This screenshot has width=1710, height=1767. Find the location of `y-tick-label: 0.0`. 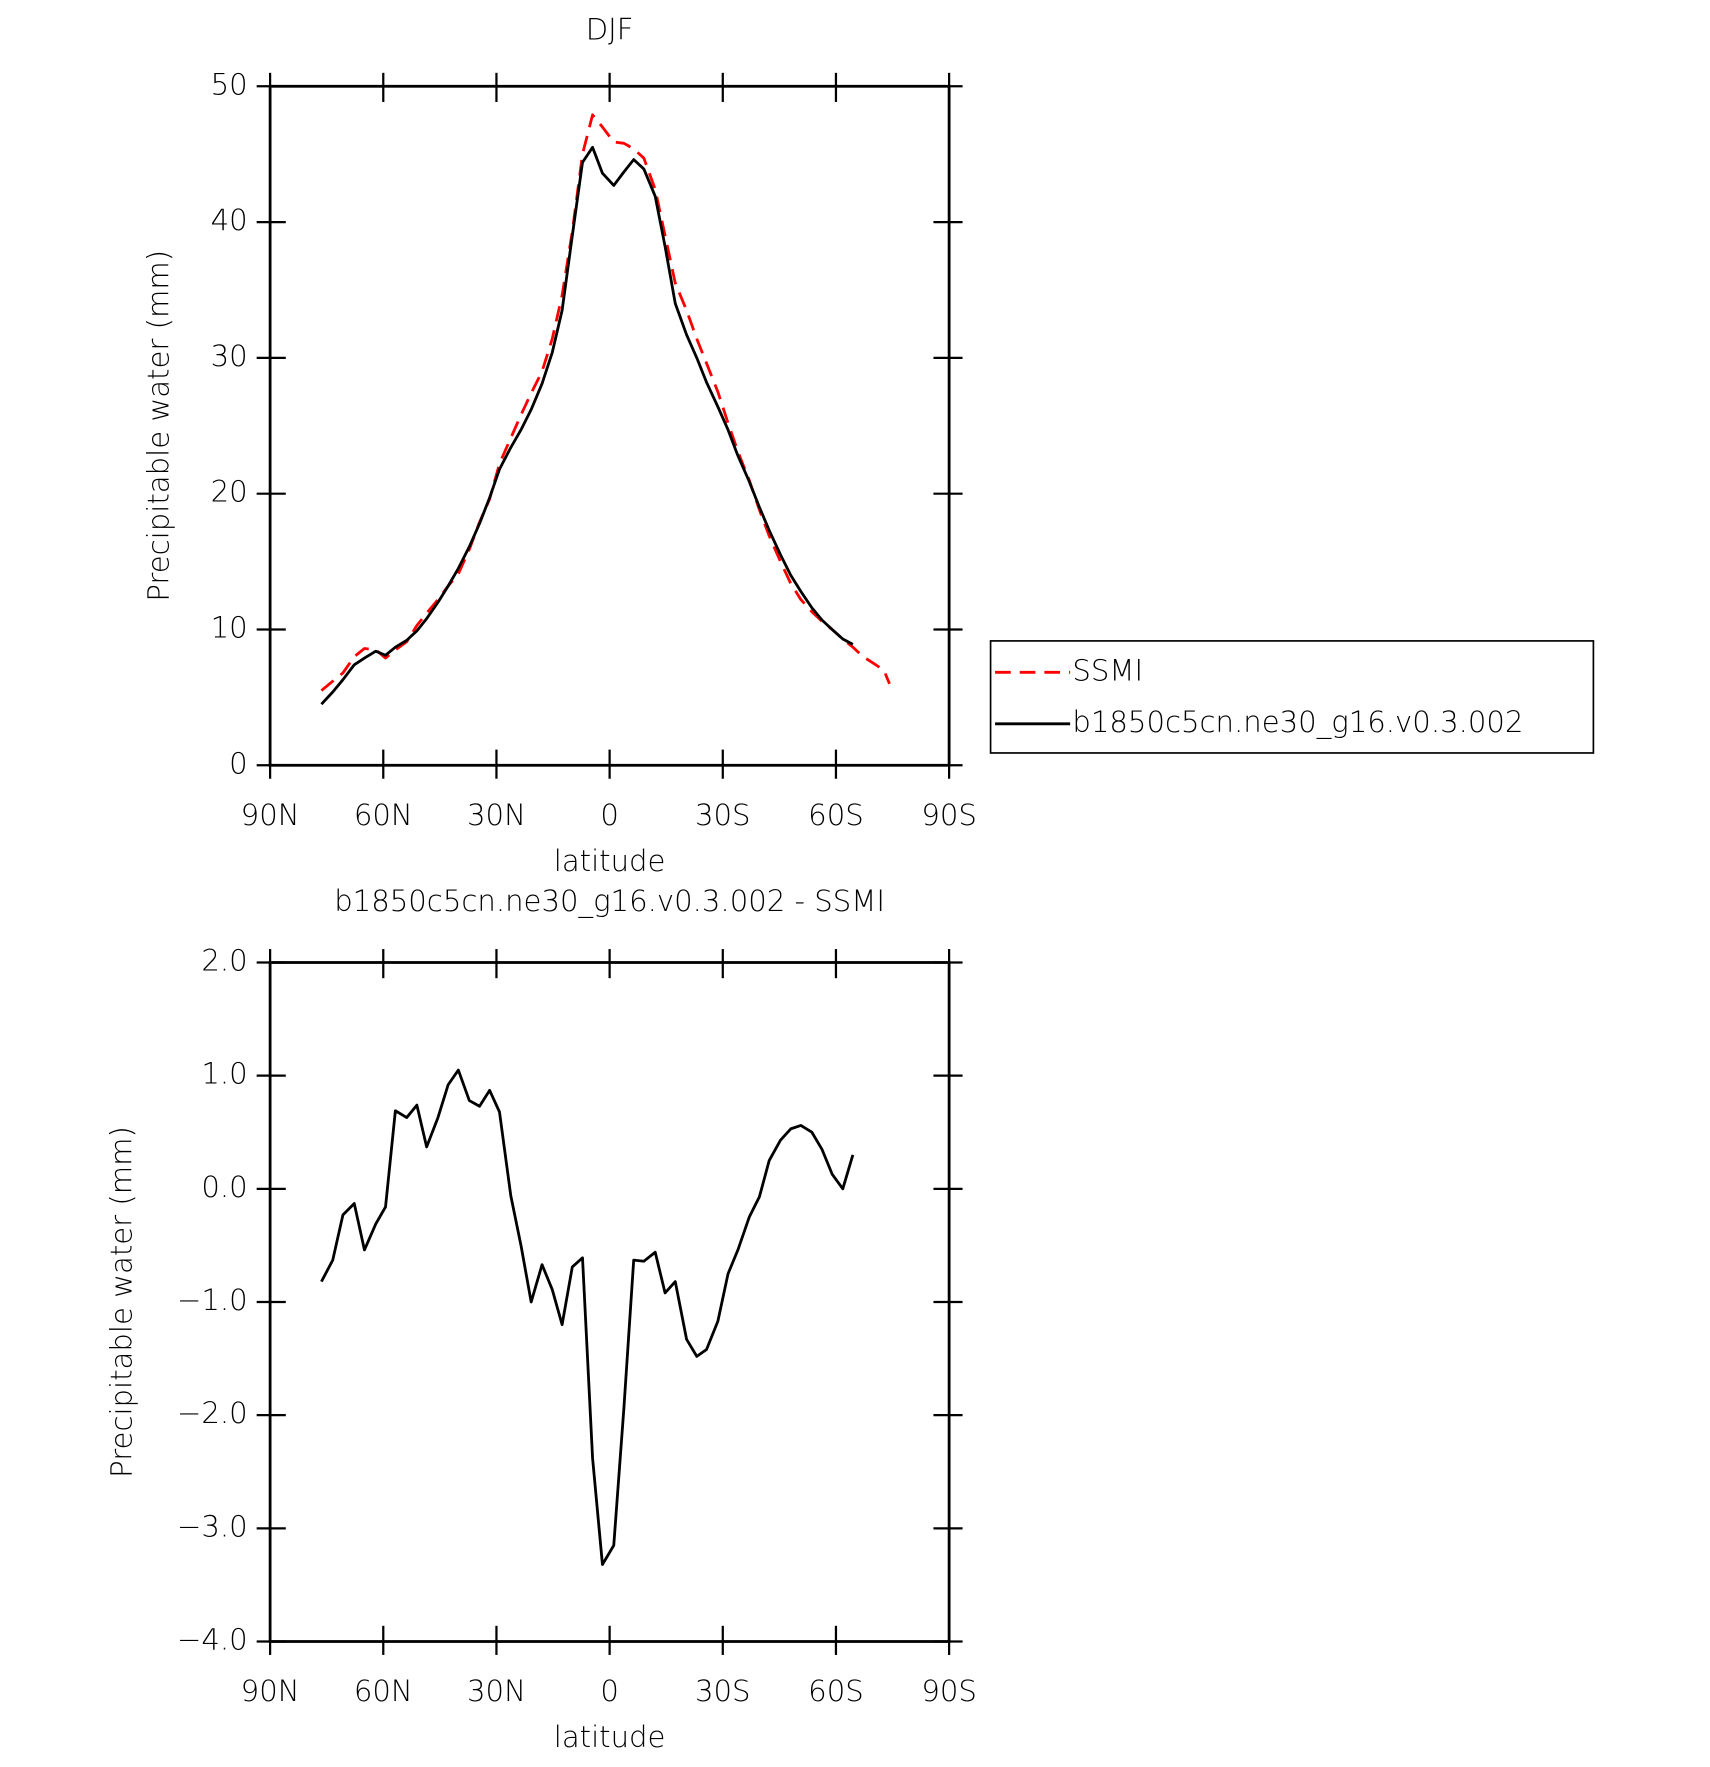

y-tick-label: 0.0 is located at coordinates (224, 1187).